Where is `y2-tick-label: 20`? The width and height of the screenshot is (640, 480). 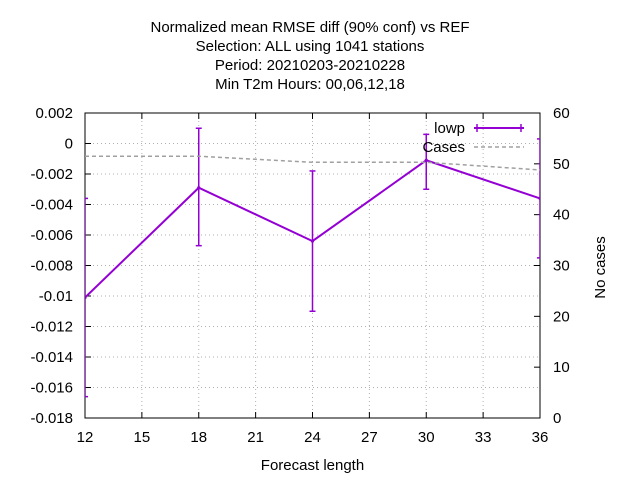
y2-tick-label: 20 is located at coordinates (561, 316).